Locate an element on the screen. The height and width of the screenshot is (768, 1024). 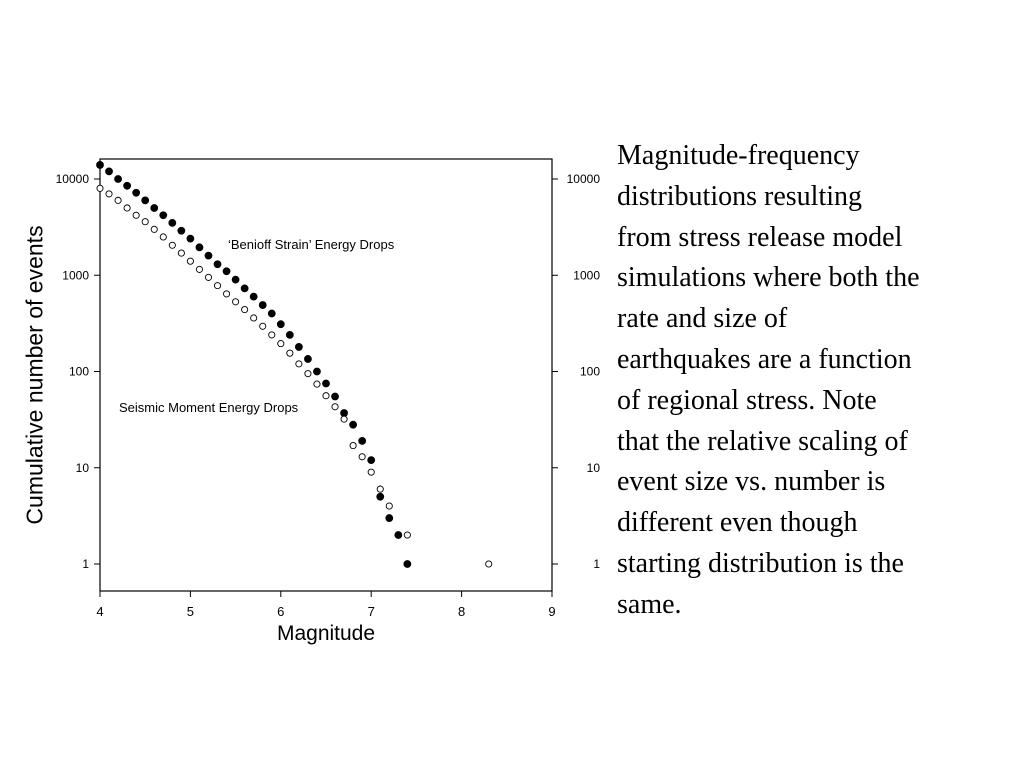
x-tick-label: 8 is located at coordinates (461, 611).